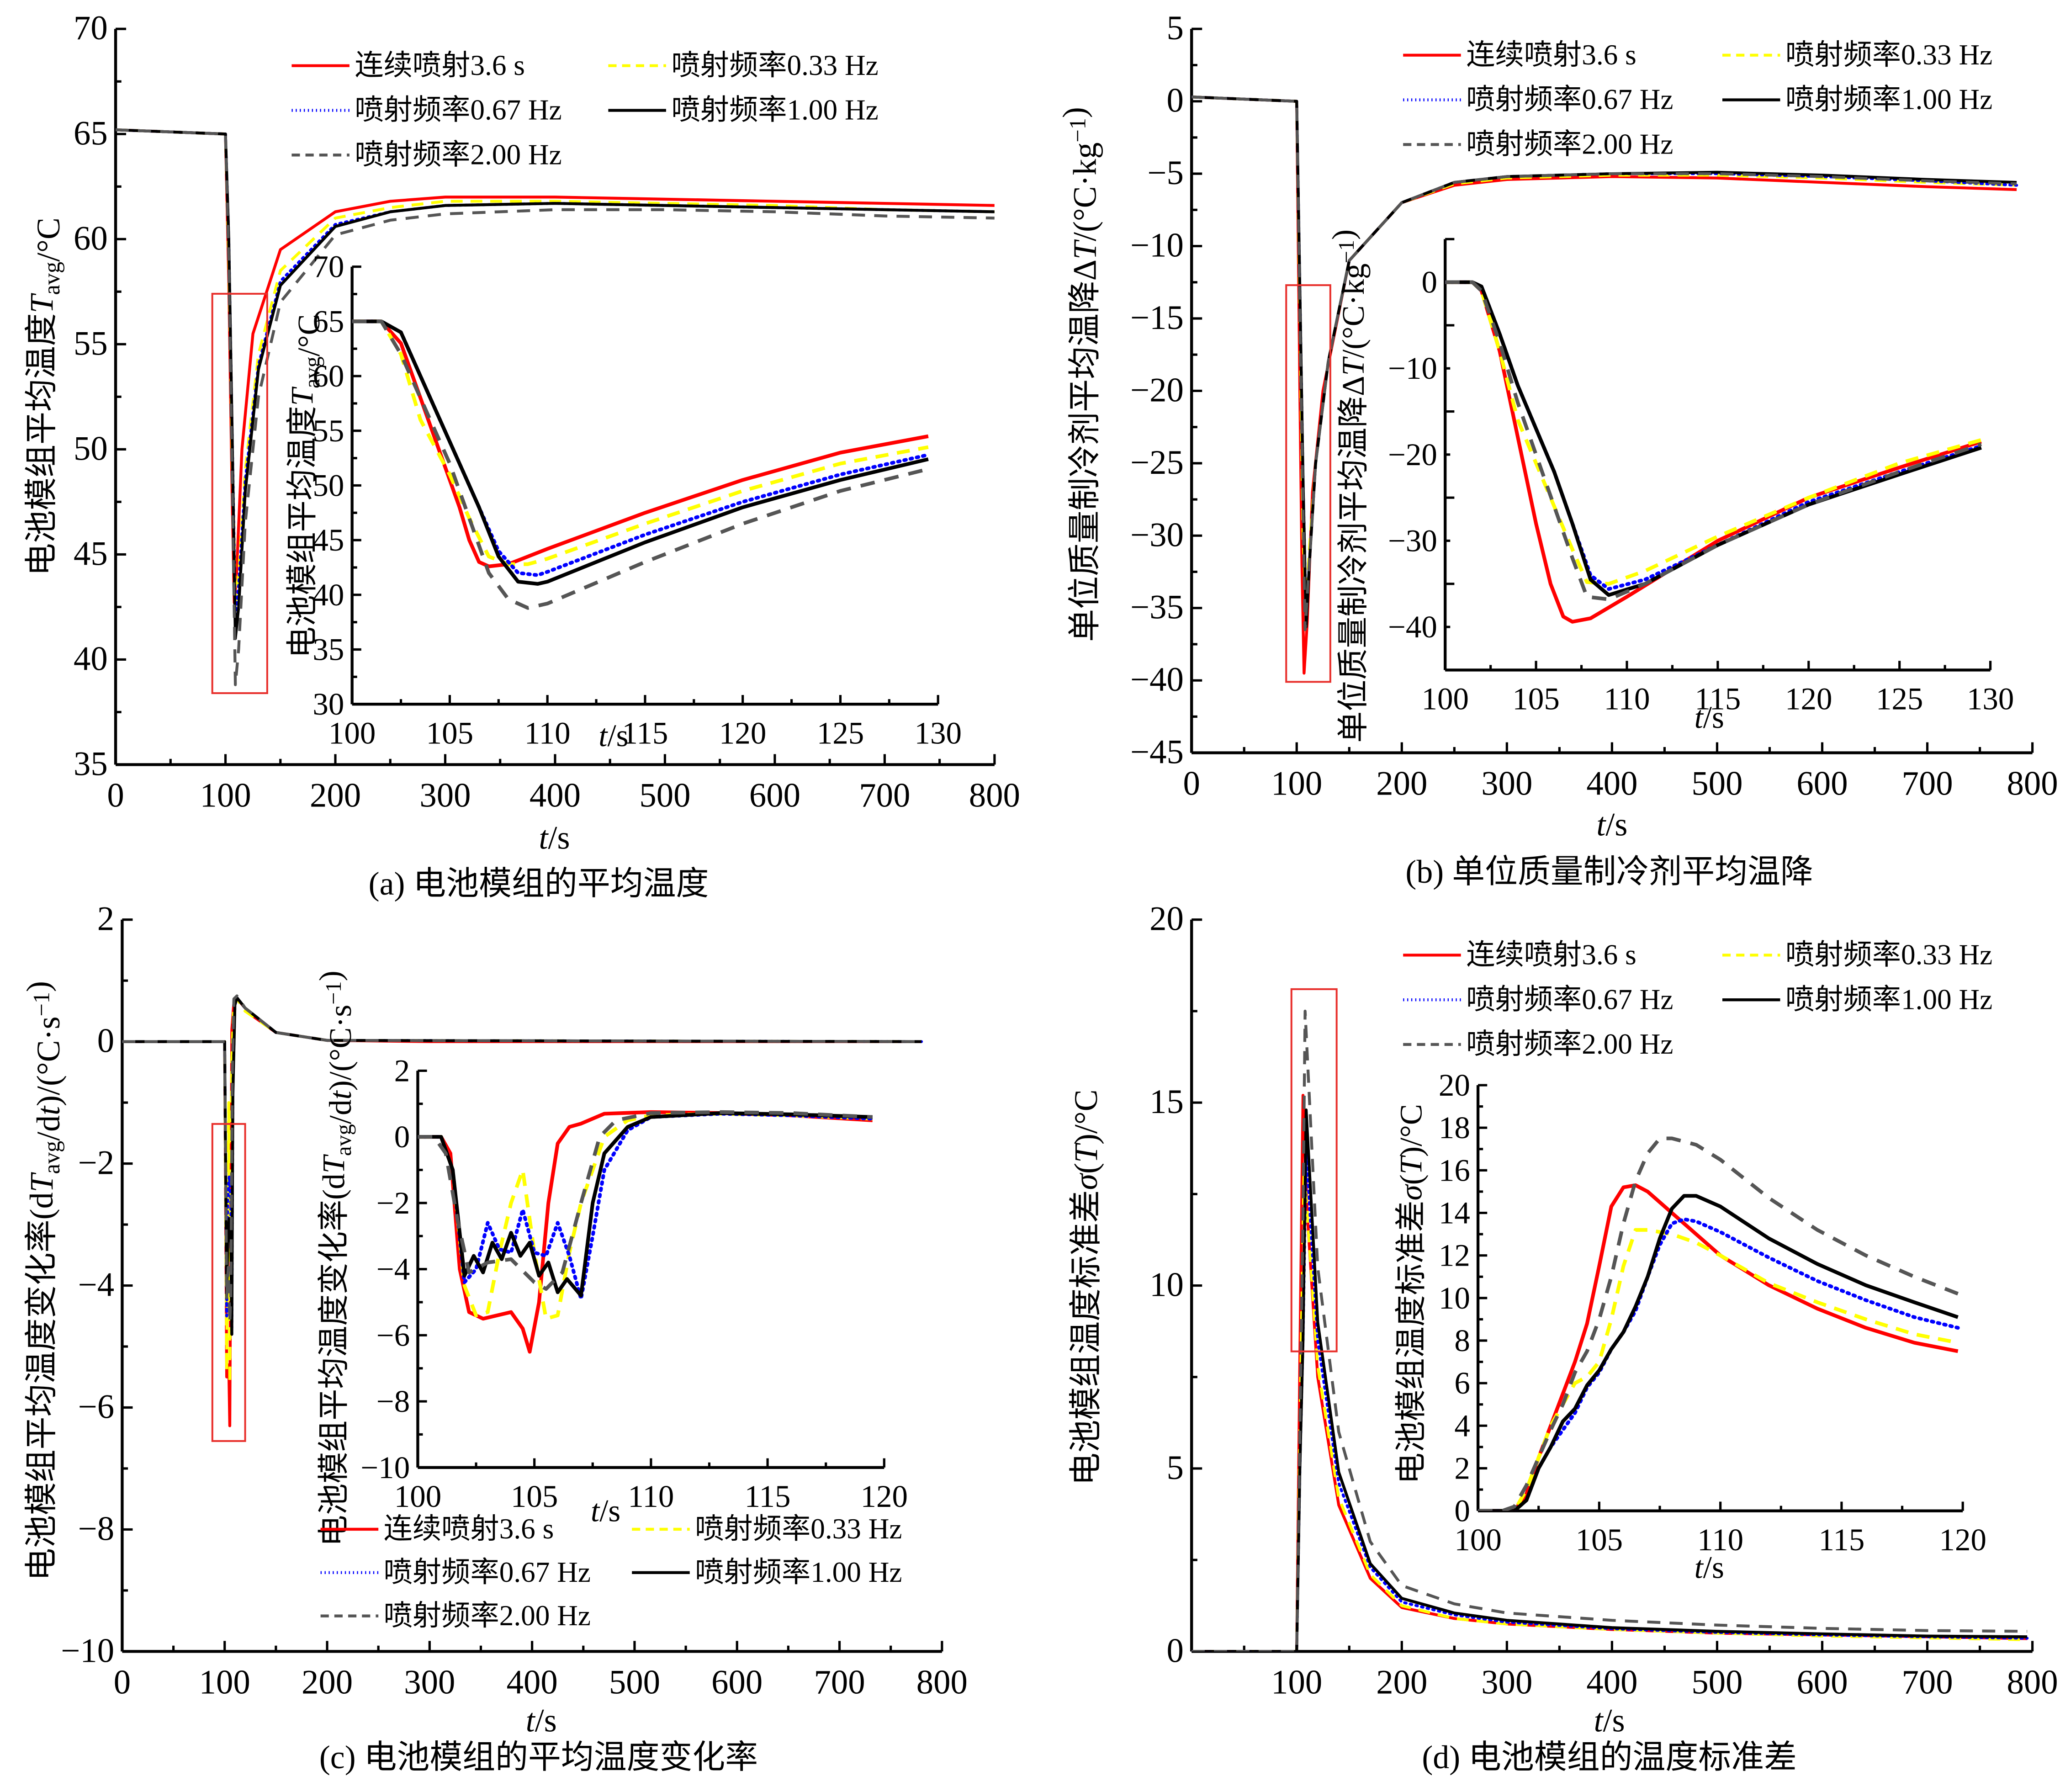  I want to click on inset-y-tick-label: 20, so click(1454, 1086).